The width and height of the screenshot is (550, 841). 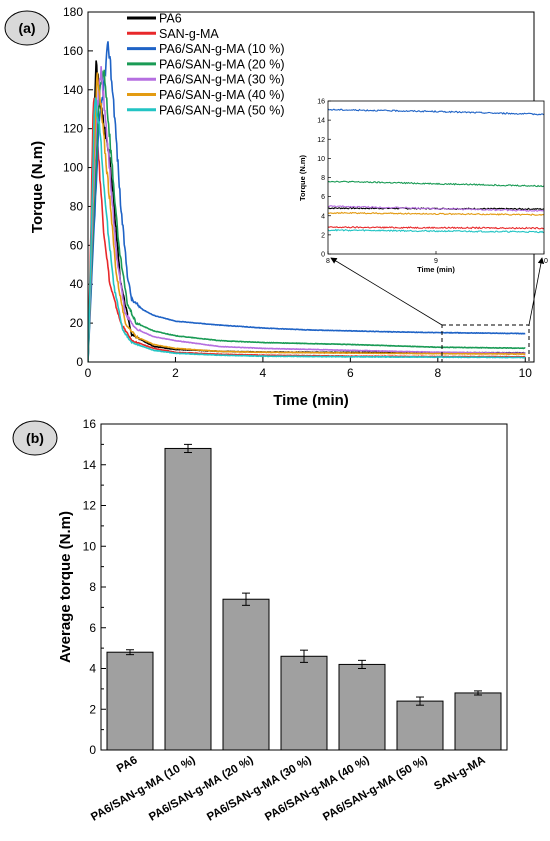 I want to click on category-label-1: PA6/SAN-g-MA (10 %), so click(x=143, y=789).